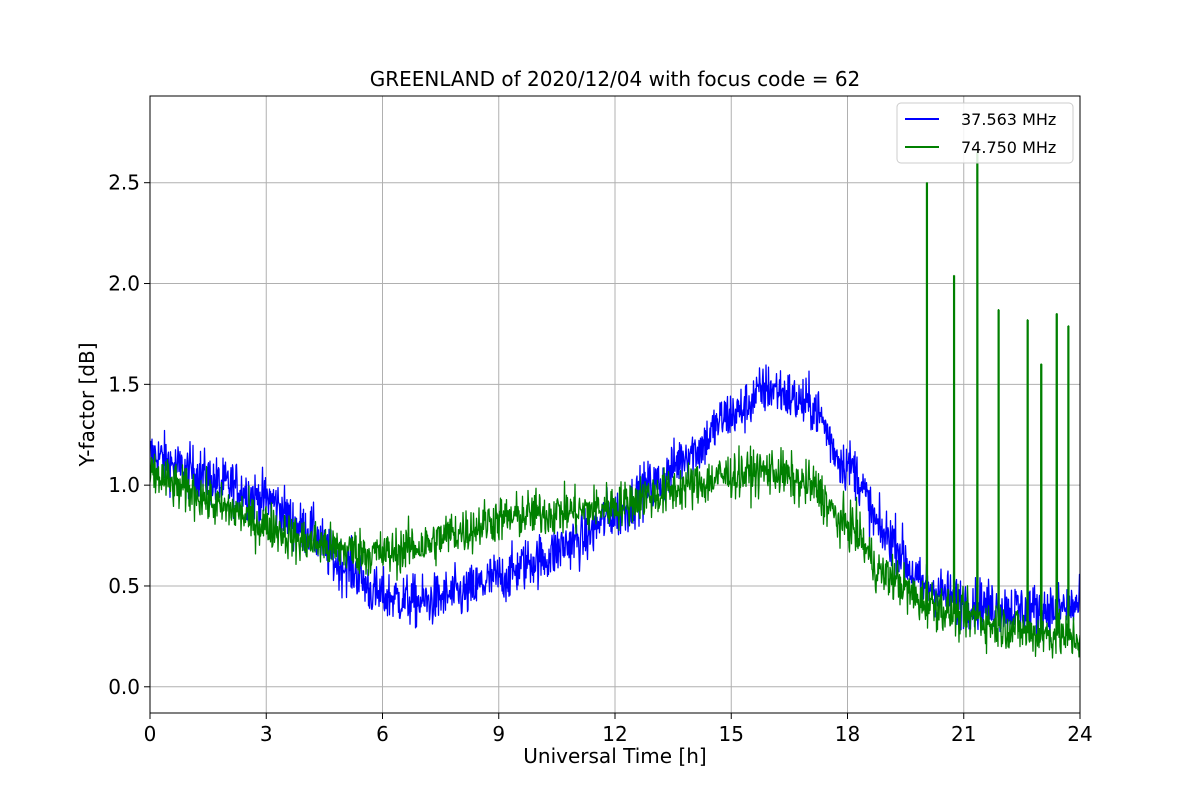 The height and width of the screenshot is (804, 1200). Describe the element at coordinates (847, 734) in the screenshot. I see `x-tick-label-6: 18` at that location.